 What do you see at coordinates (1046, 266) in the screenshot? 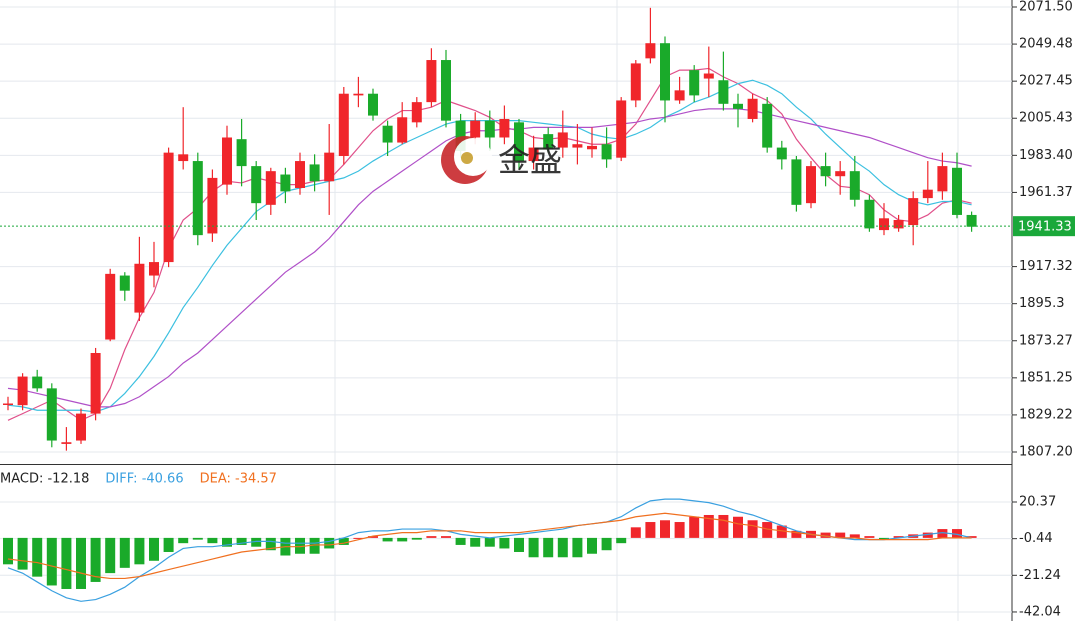
I see `y-tick-label: 1917.32` at bounding box center [1046, 266].